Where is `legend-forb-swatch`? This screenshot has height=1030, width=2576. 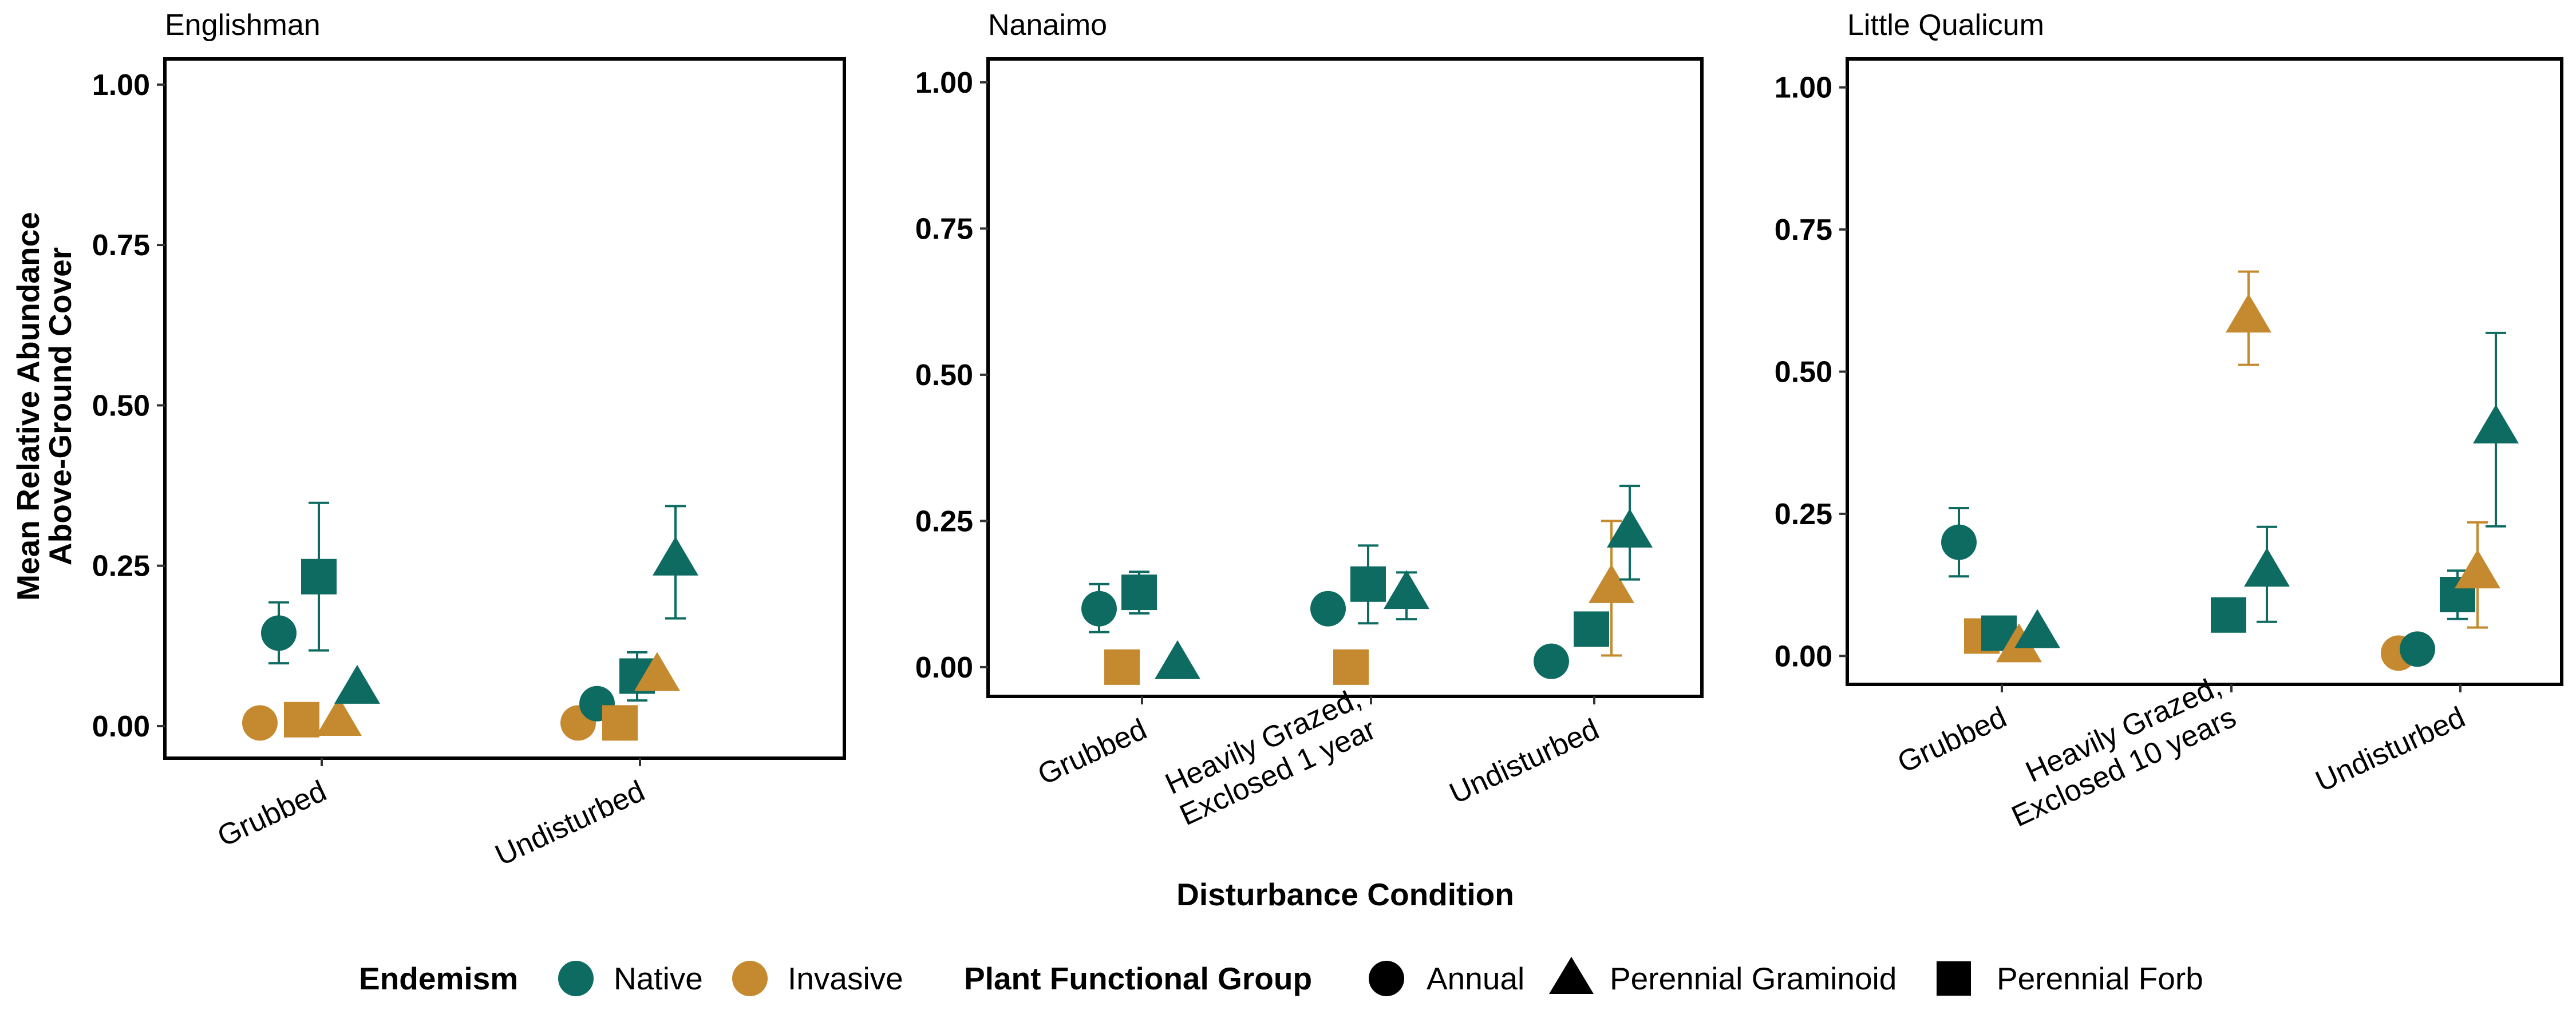
legend-forb-swatch is located at coordinates (1954, 978).